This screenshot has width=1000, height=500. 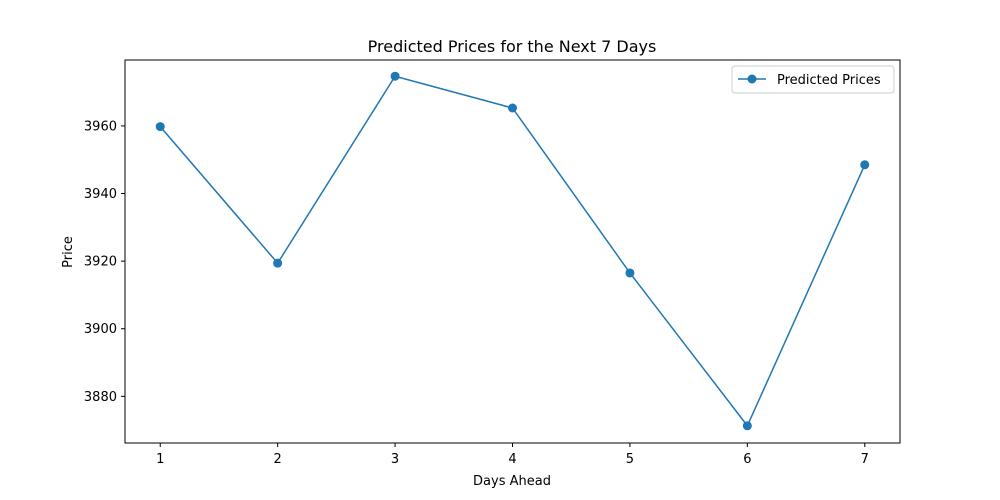 I want to click on y-axis: 3880 3900 3920 3940 3960, so click(x=104, y=262).